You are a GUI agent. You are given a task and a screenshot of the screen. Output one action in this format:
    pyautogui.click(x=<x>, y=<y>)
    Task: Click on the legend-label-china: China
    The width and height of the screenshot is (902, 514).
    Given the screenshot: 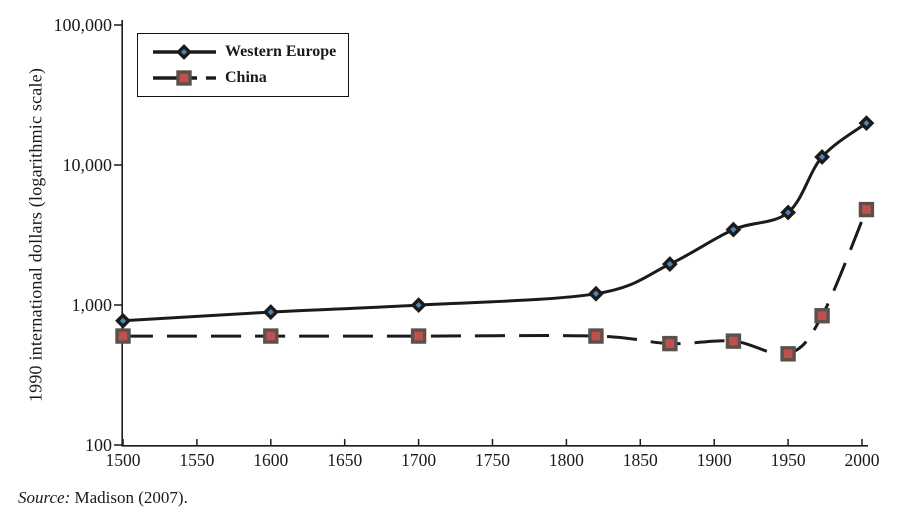 What is the action you would take?
    pyautogui.click(x=246, y=77)
    